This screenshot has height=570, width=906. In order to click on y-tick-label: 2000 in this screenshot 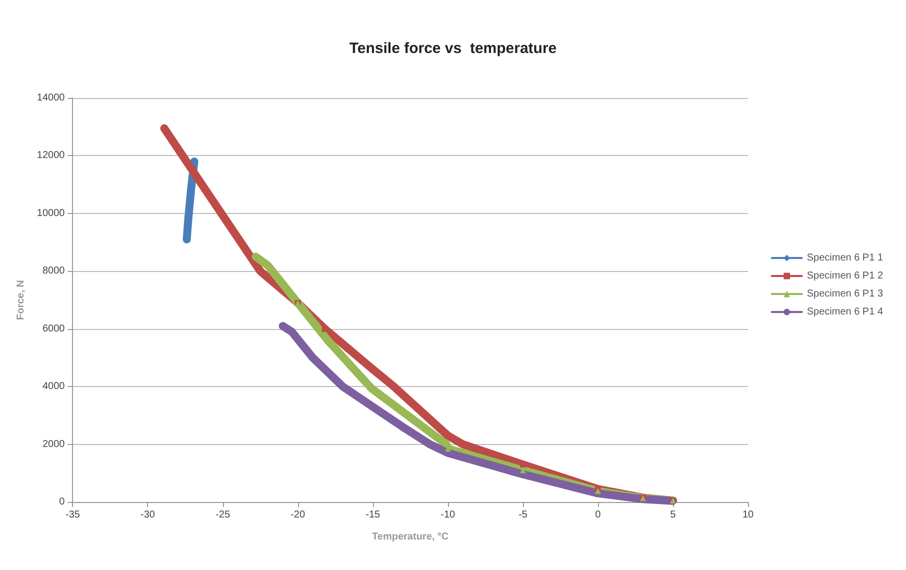, I will do `click(54, 444)`.